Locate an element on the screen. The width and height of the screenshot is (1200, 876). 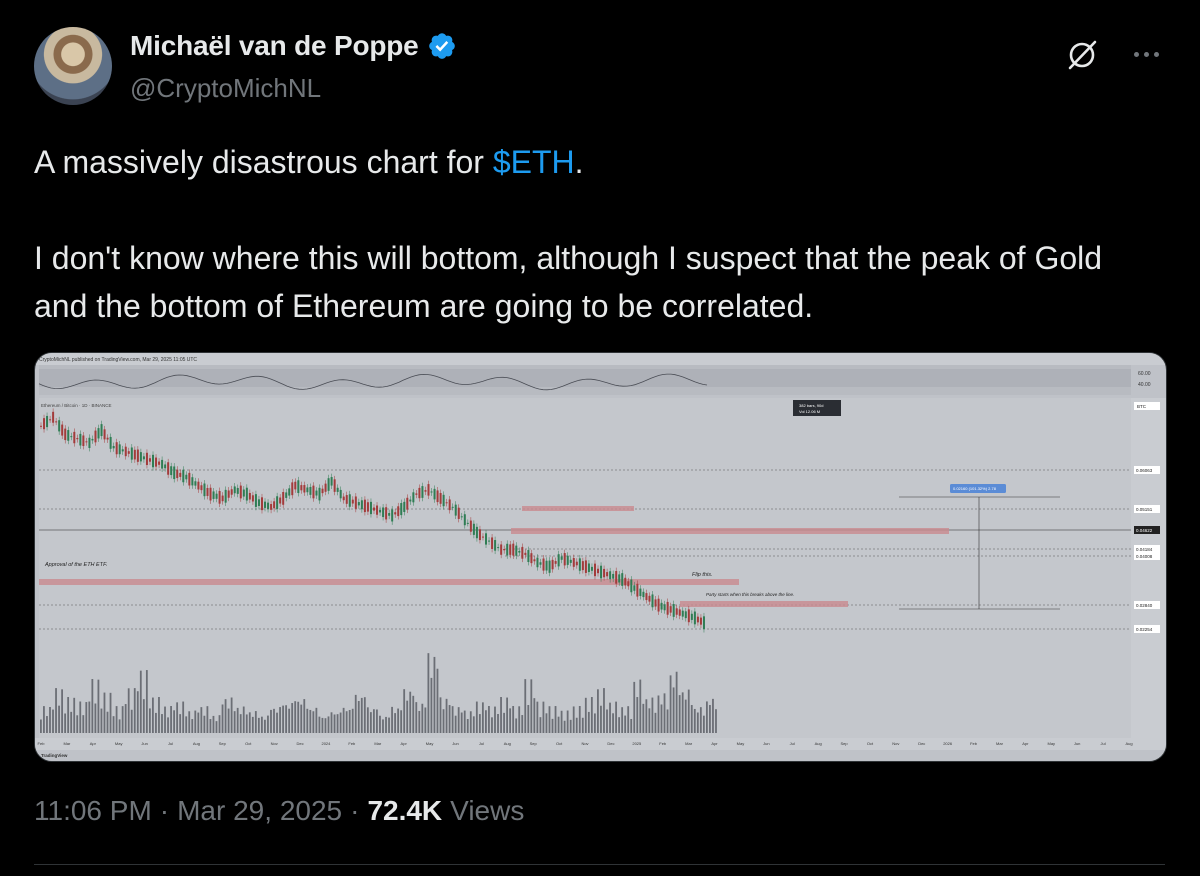
x-axis-label: Feb is located at coordinates (352, 743).